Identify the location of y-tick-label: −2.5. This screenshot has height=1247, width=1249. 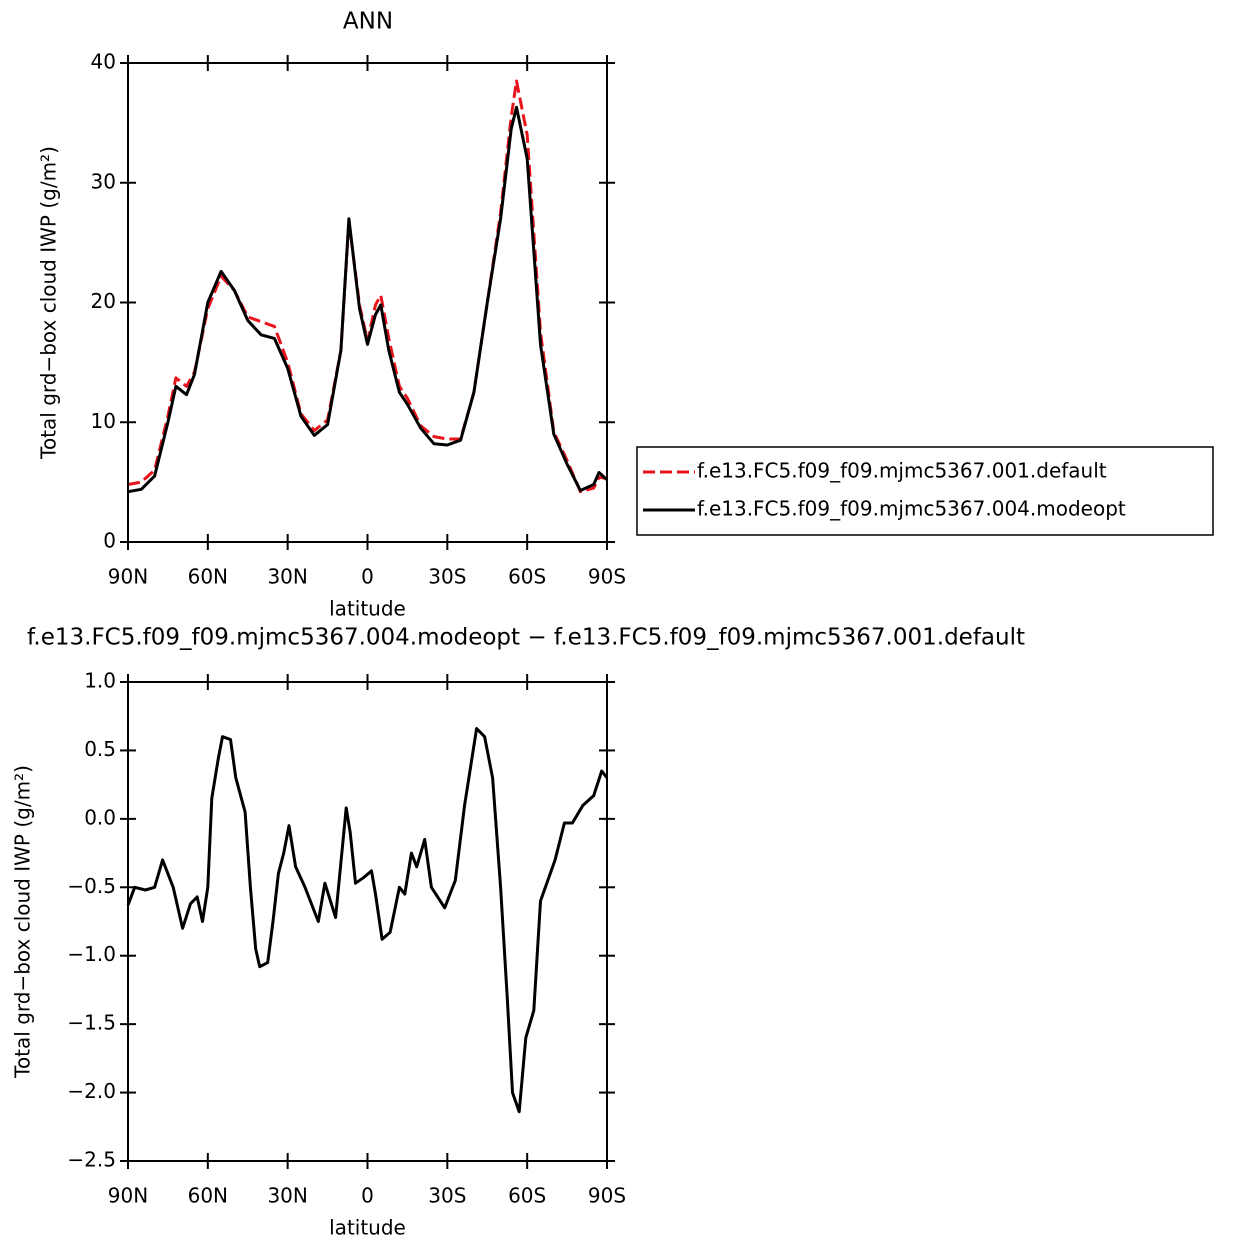
(91, 1160).